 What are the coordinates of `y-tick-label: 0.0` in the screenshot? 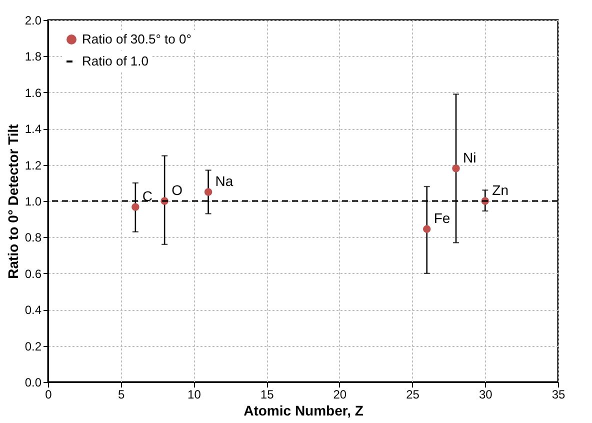 It's located at (33, 383).